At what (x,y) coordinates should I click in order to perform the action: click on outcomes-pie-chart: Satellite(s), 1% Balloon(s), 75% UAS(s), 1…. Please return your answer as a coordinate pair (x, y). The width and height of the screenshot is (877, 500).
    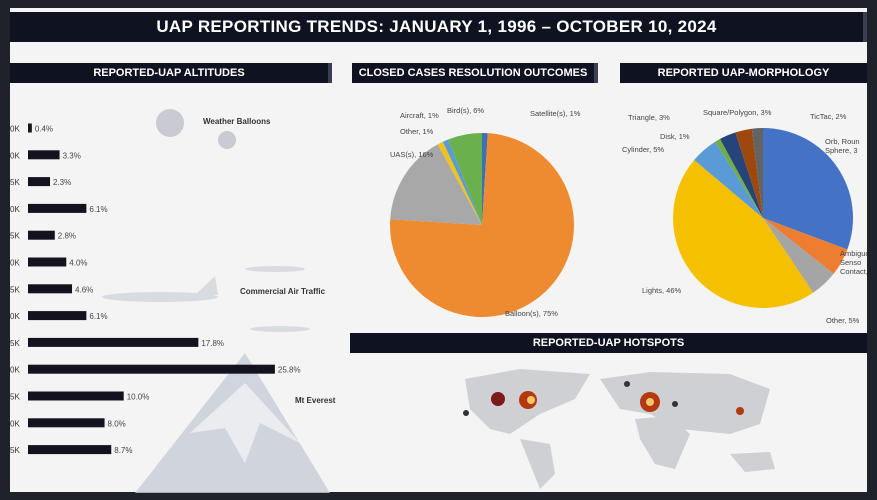
    Looking at the image, I should click on (485, 212).